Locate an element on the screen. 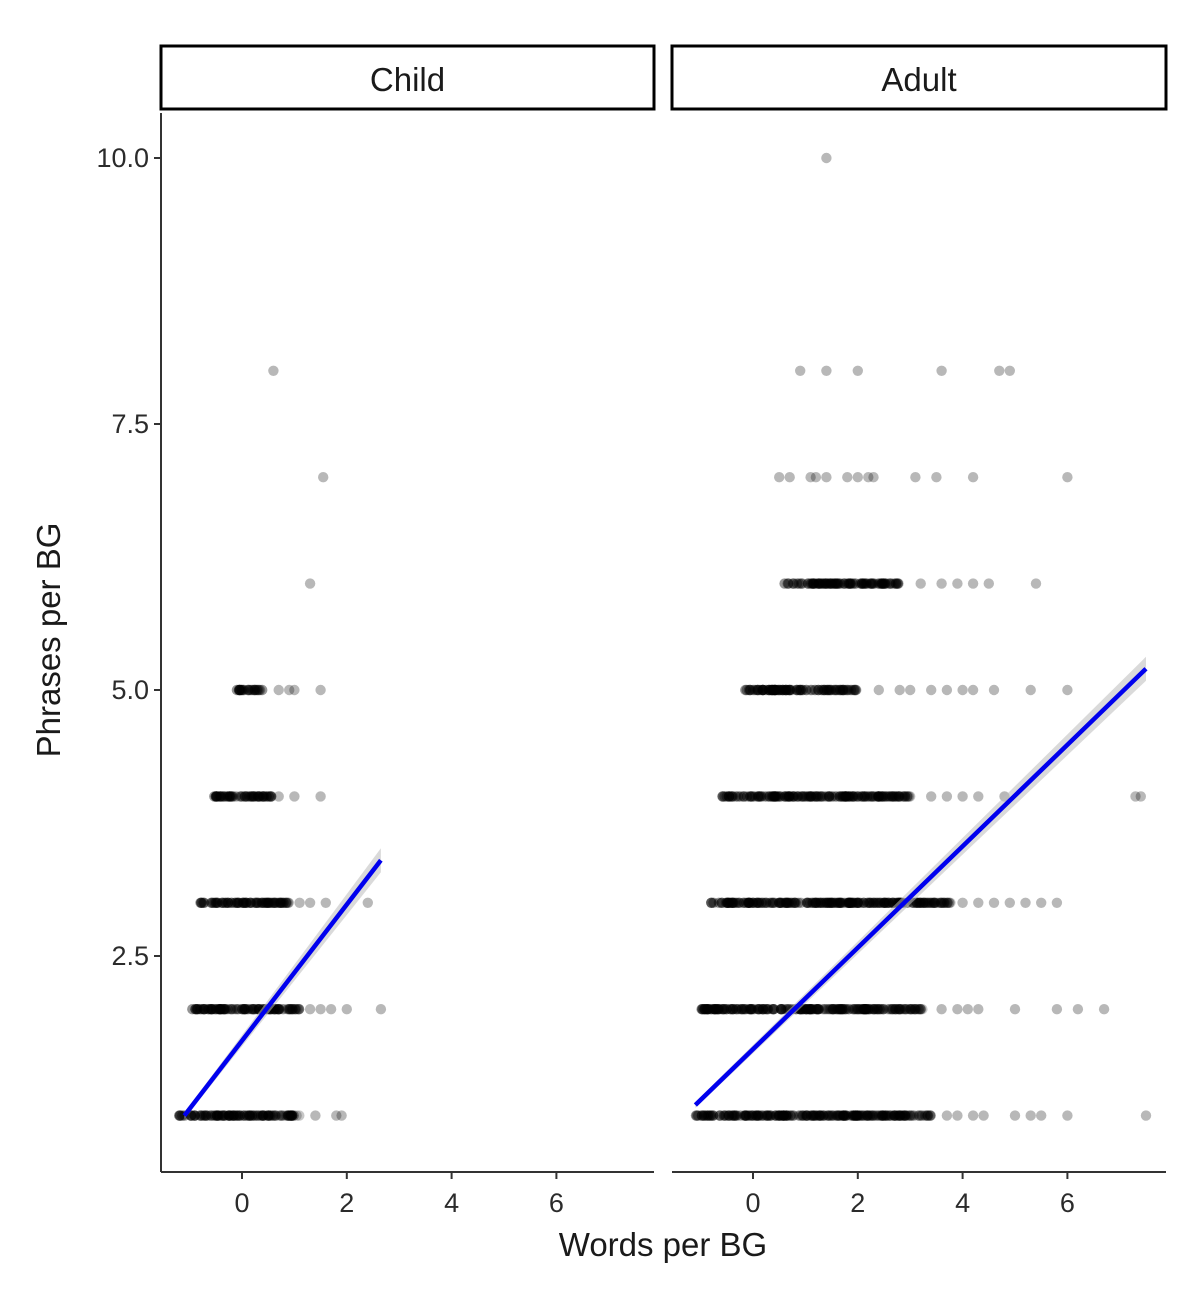 This screenshot has width=1200, height=1296. y-tick-label-2: 7.5 is located at coordinates (130, 424).